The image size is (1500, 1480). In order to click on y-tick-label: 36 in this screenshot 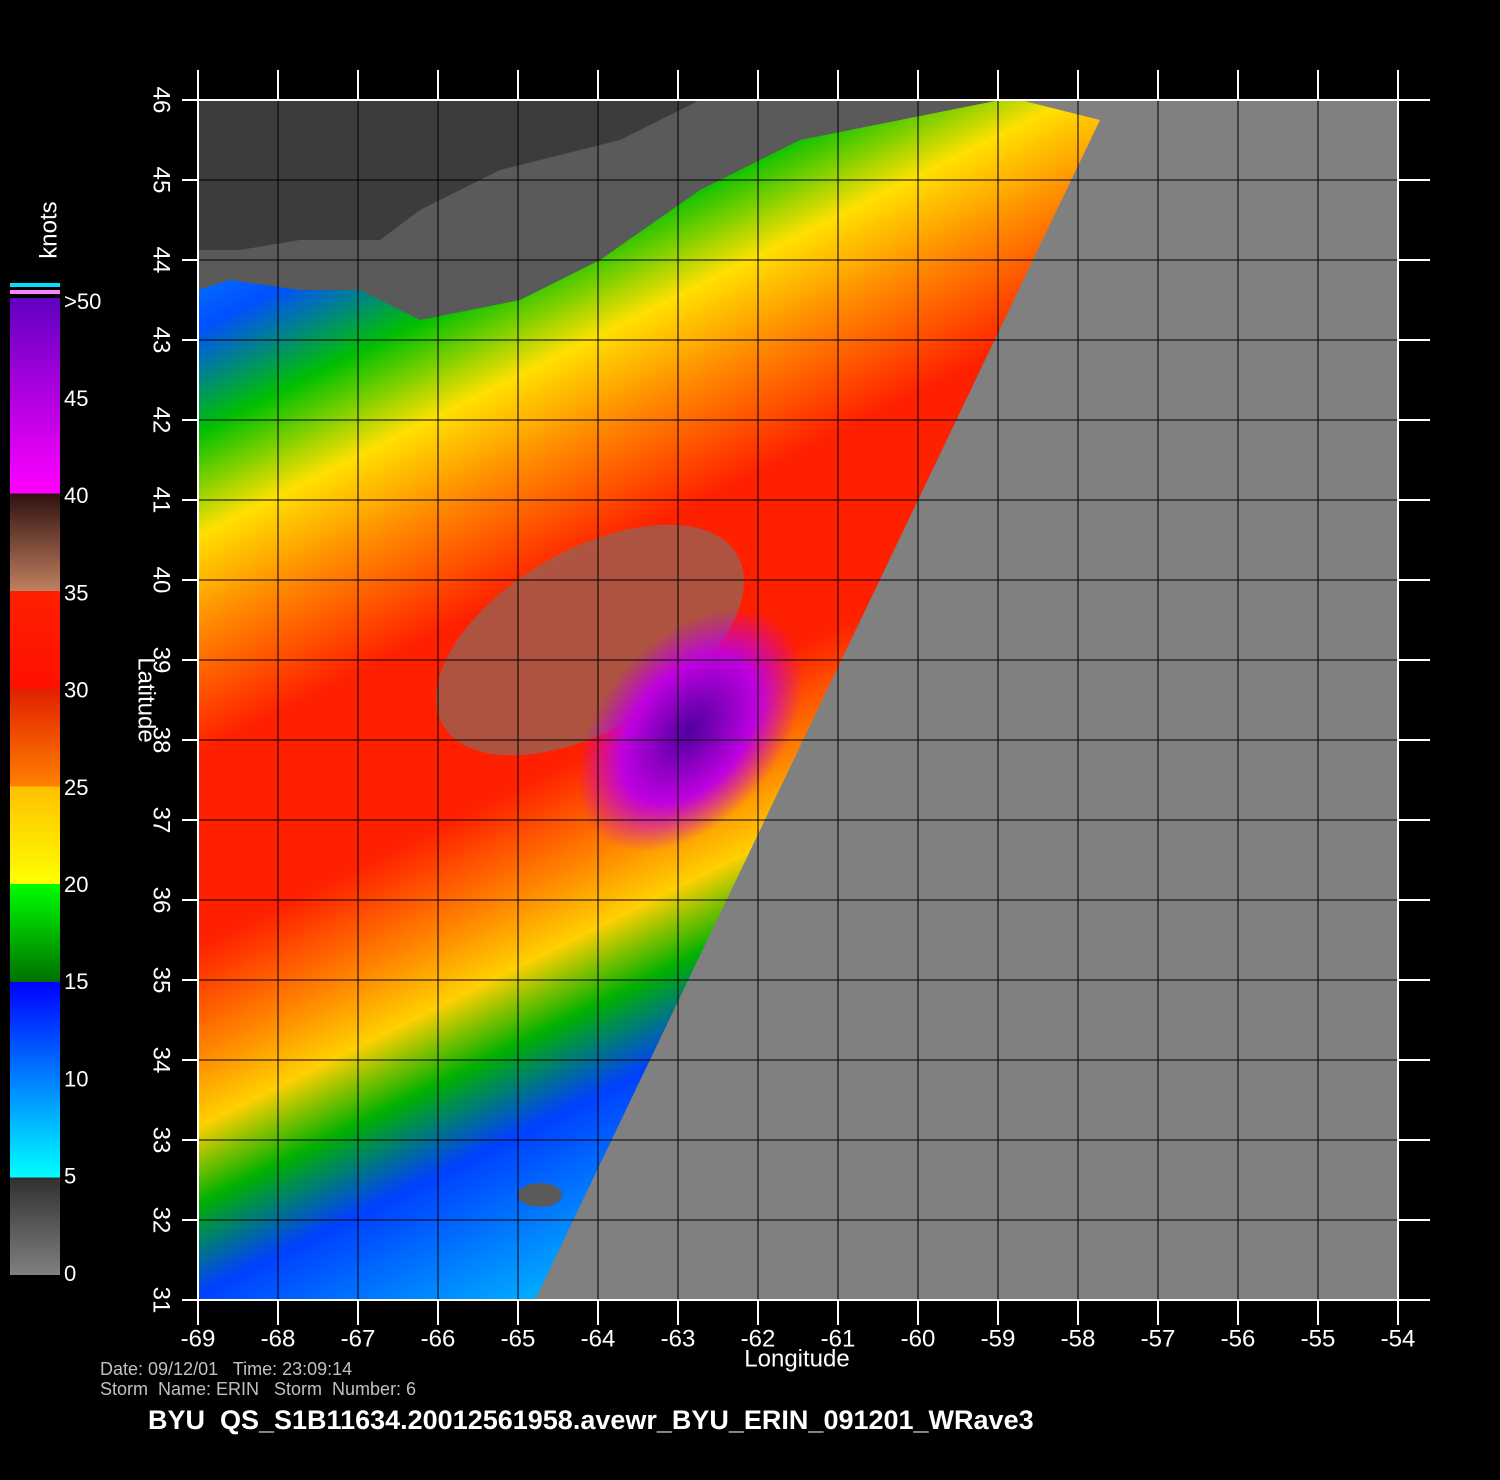, I will do `click(161, 900)`.